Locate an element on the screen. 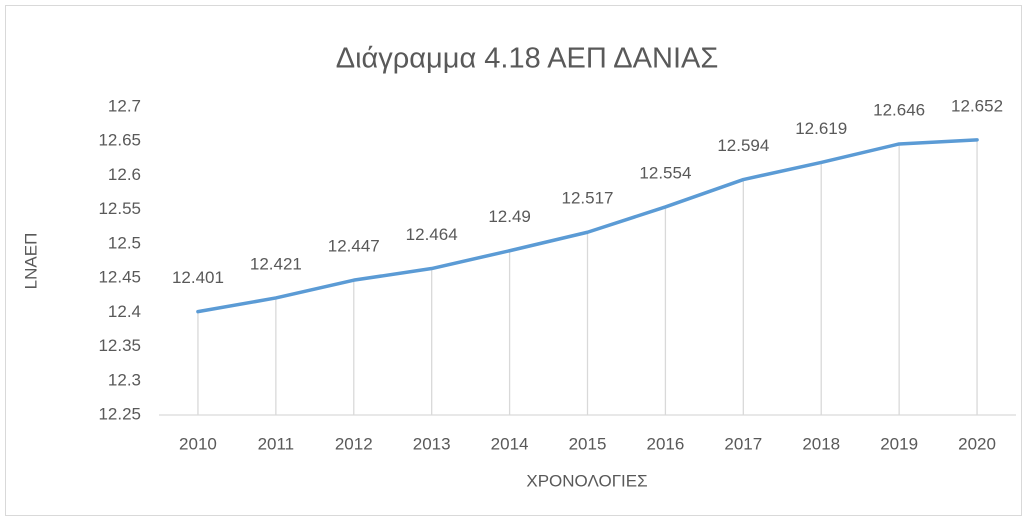  y-tick-label: 12.7 is located at coordinates (124, 105).